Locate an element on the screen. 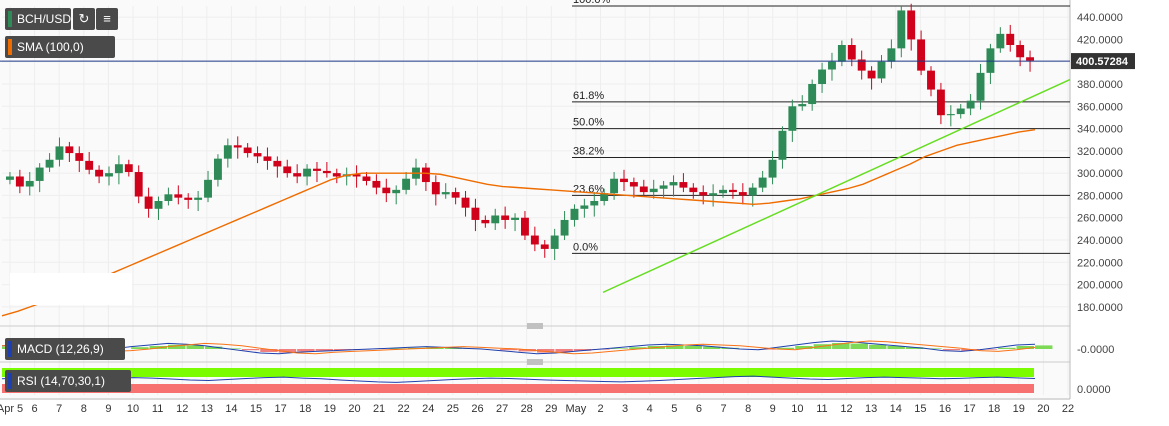 The image size is (1169, 426). fib-label: 50.0% is located at coordinates (588, 123).